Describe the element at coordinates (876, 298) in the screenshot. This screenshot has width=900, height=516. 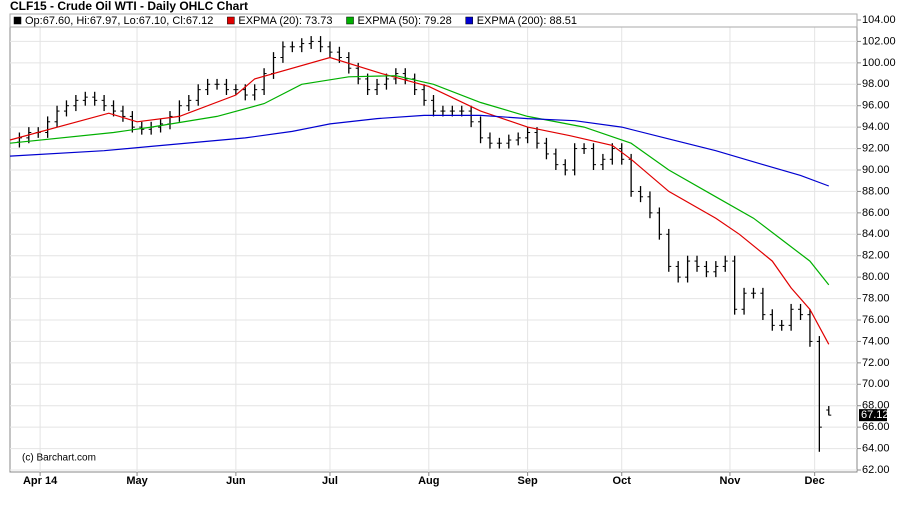
I see `y-tick-label: 78.00` at that location.